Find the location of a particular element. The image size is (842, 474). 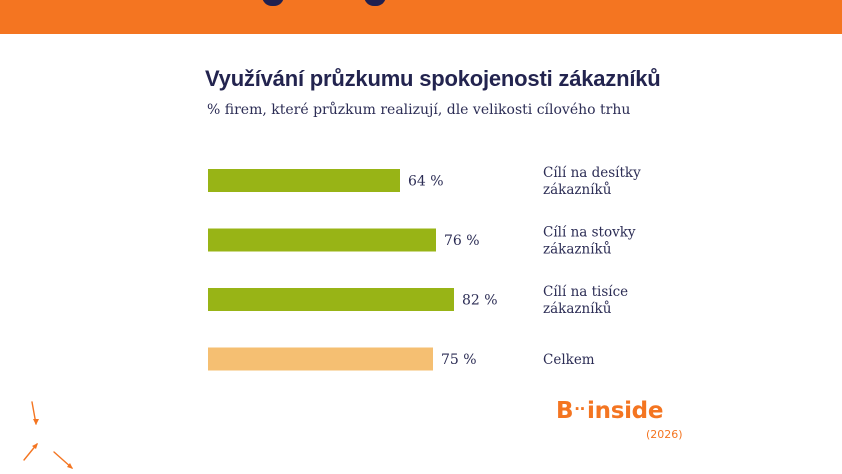

data-label: 76 % is located at coordinates (462, 241).